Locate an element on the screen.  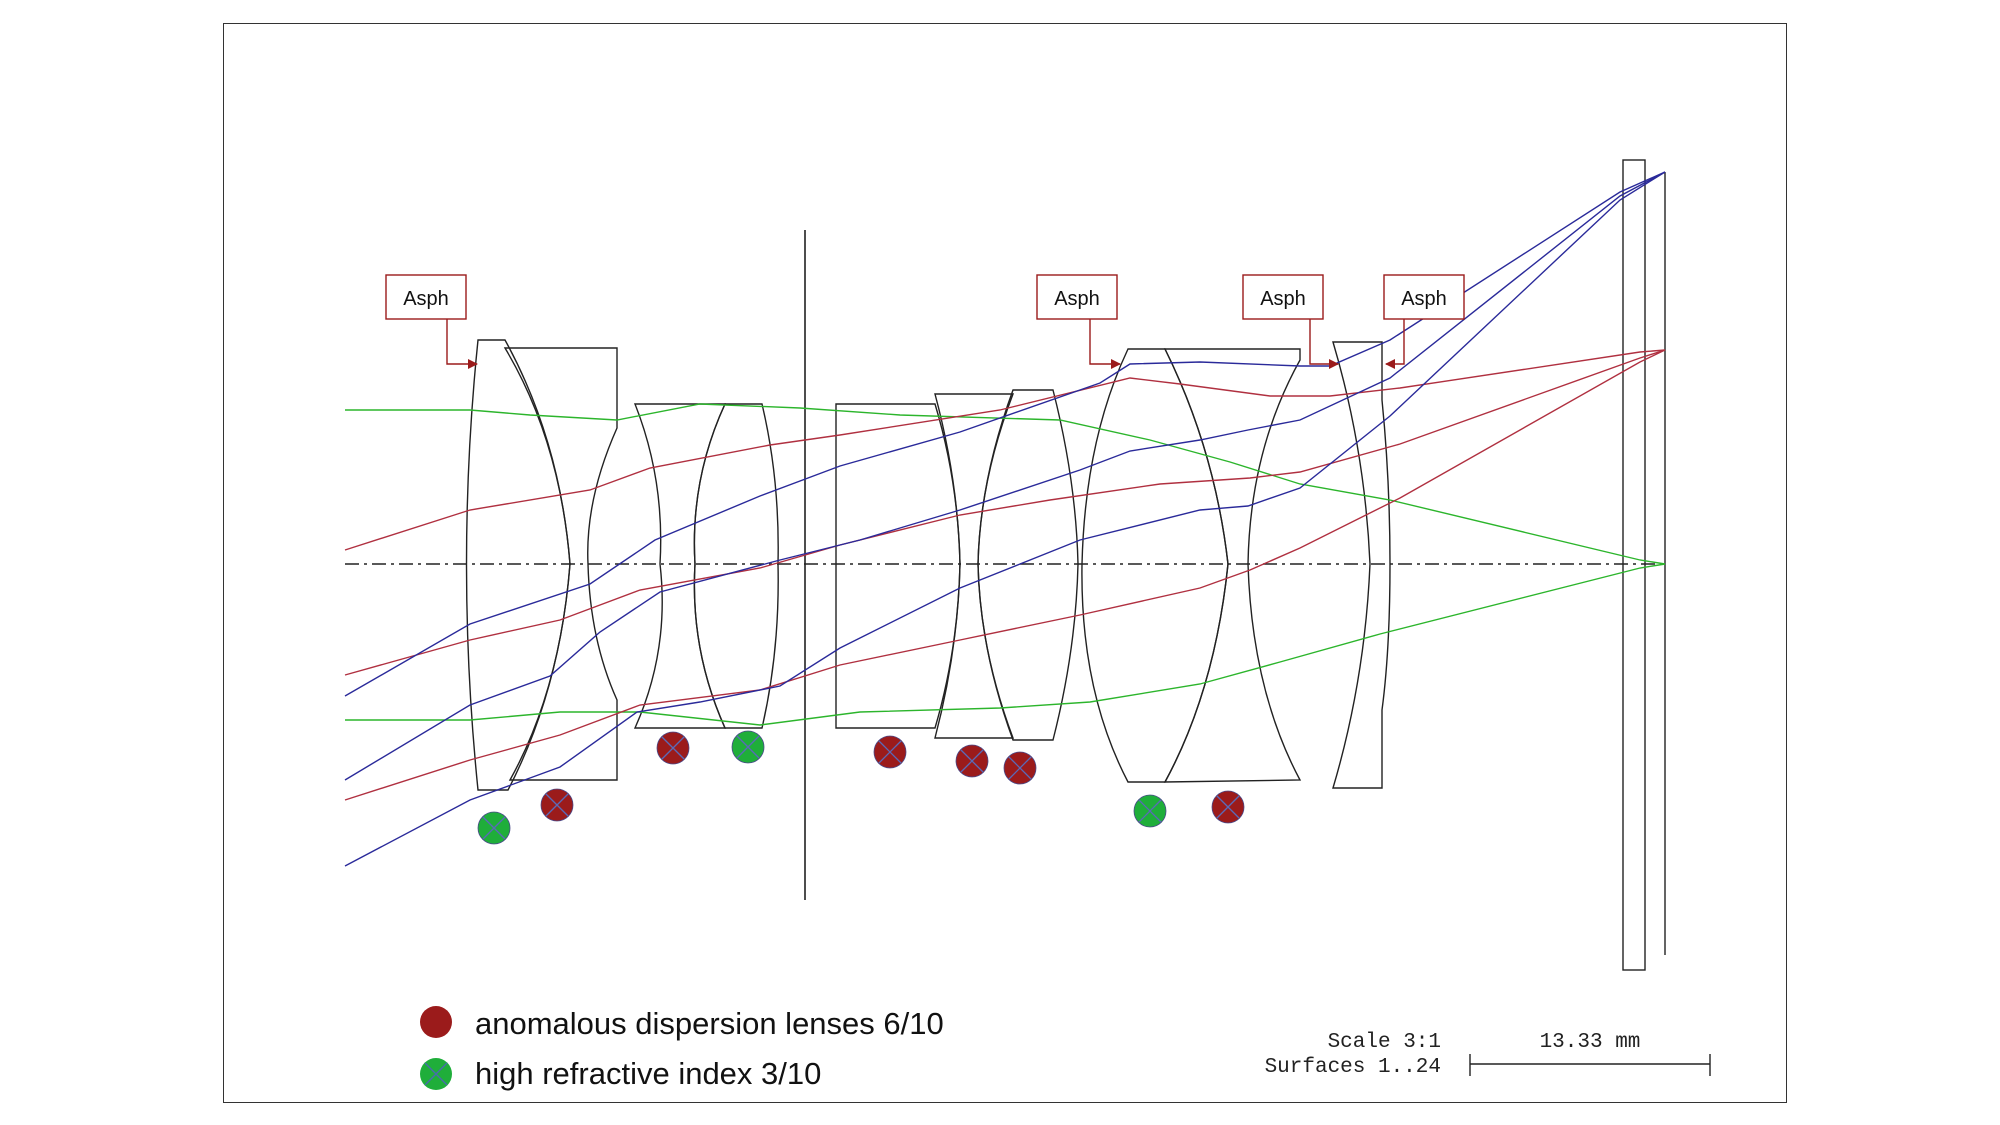
scale-bar-length: 13.33 mm is located at coordinates (1590, 1042).